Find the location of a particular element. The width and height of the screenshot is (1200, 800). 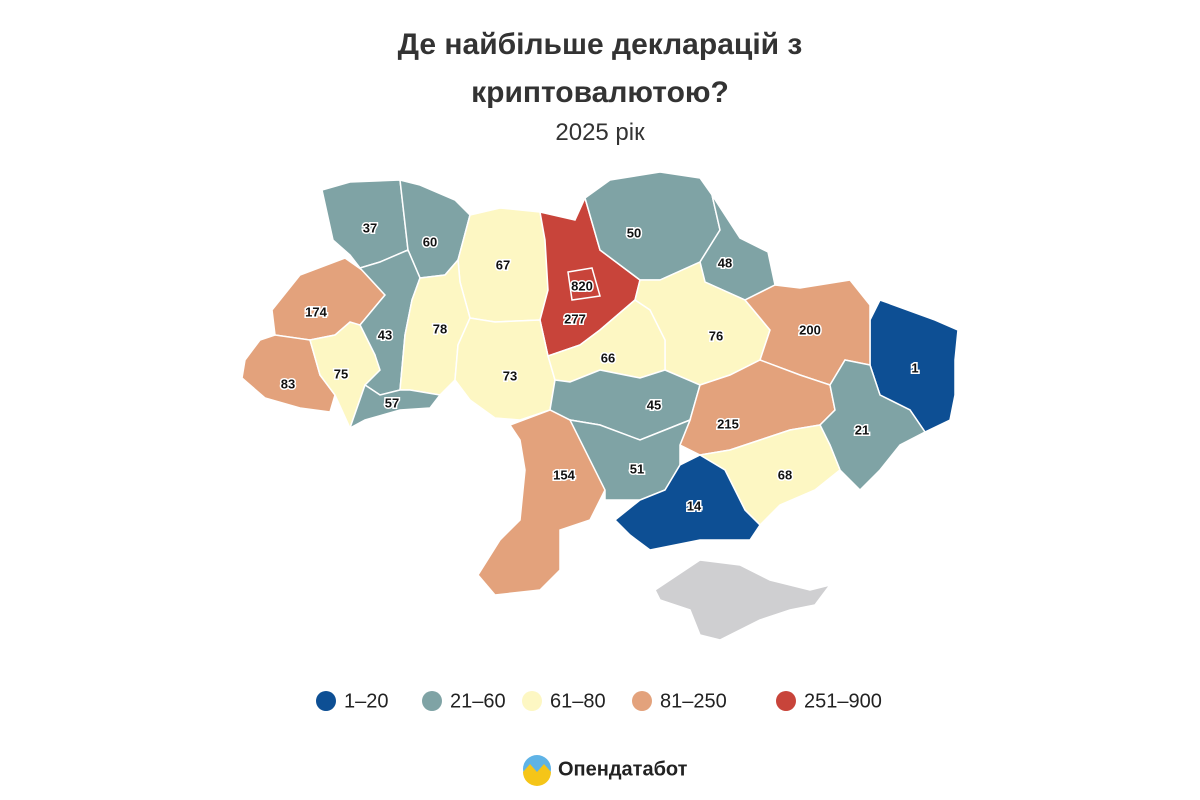

legend-label: 61–80 is located at coordinates (578, 701).